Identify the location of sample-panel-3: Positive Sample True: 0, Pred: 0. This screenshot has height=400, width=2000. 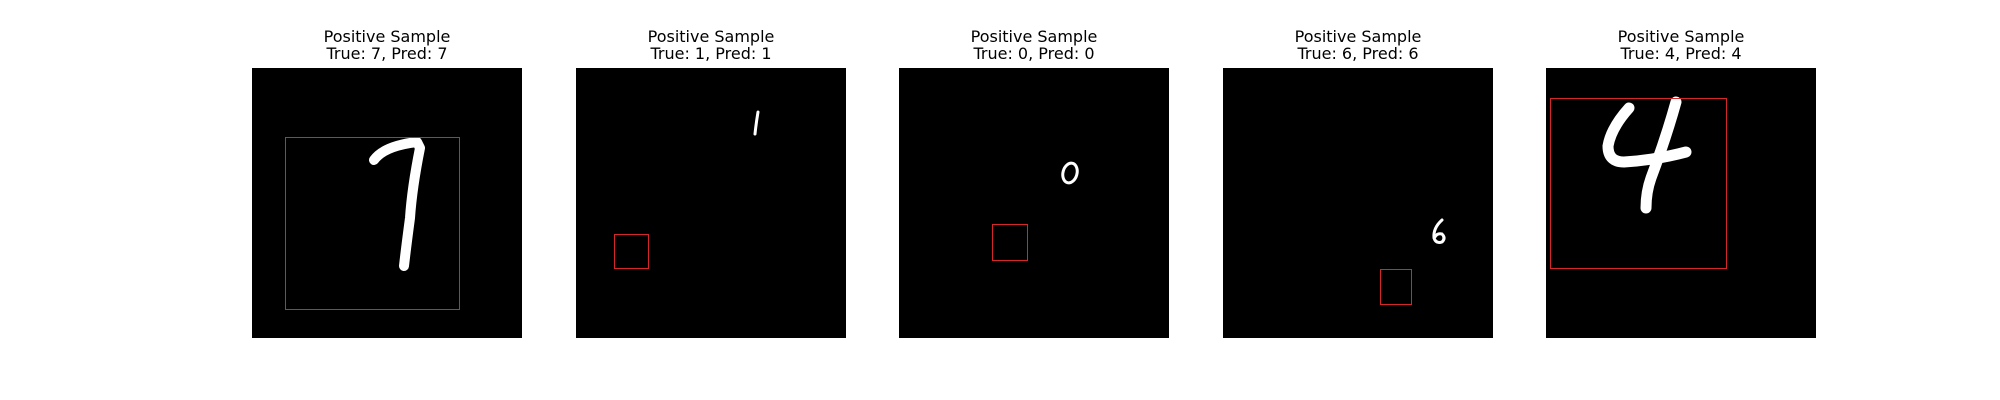
(1034, 170).